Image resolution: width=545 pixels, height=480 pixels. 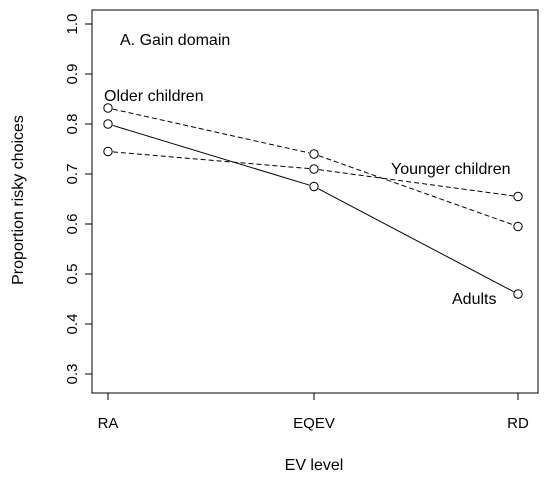 I want to click on series-label-younger-children: Younger children, so click(x=451, y=169).